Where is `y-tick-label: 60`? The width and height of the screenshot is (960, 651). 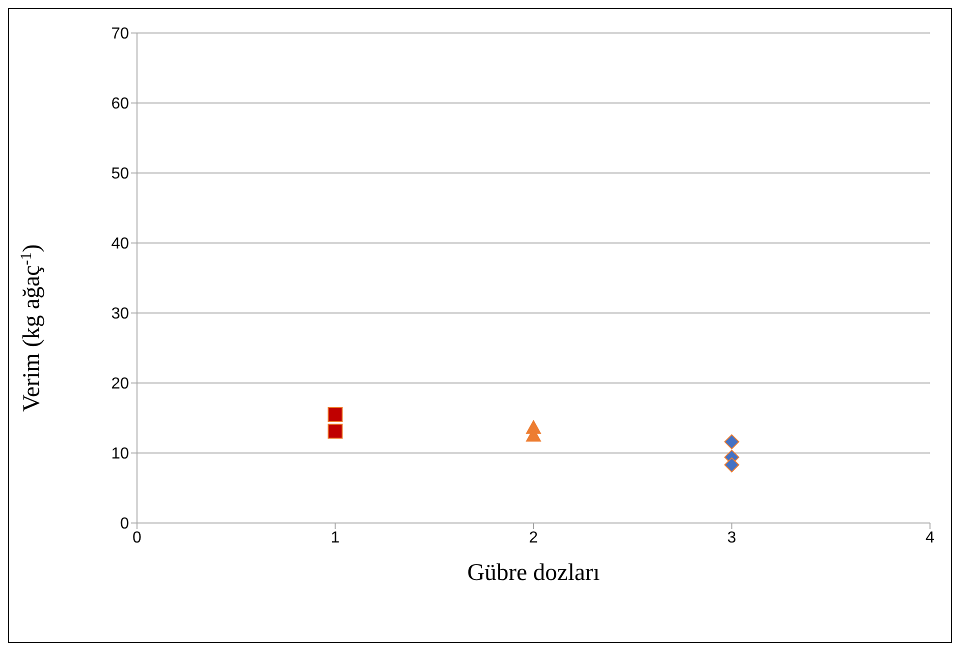
y-tick-label: 60 is located at coordinates (120, 104).